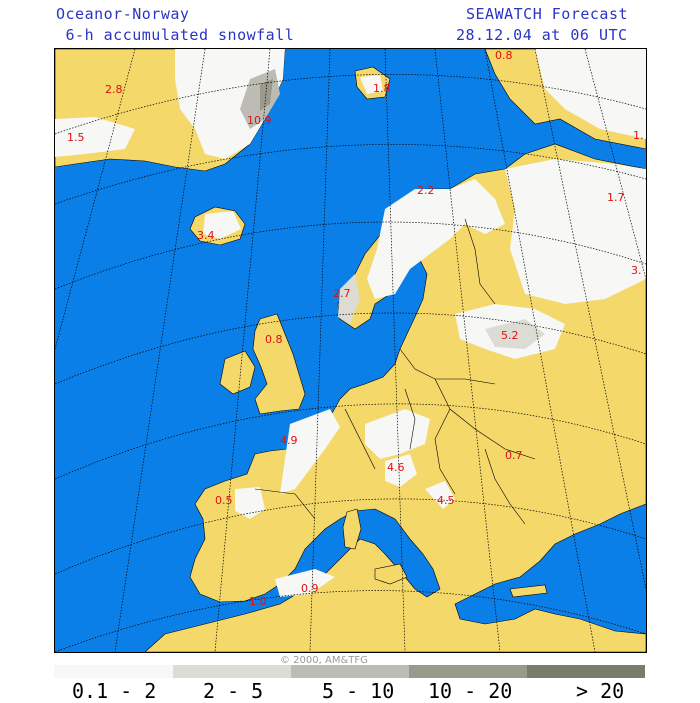 The image size is (700, 703). I want to click on land-sicily, so click(391, 574).